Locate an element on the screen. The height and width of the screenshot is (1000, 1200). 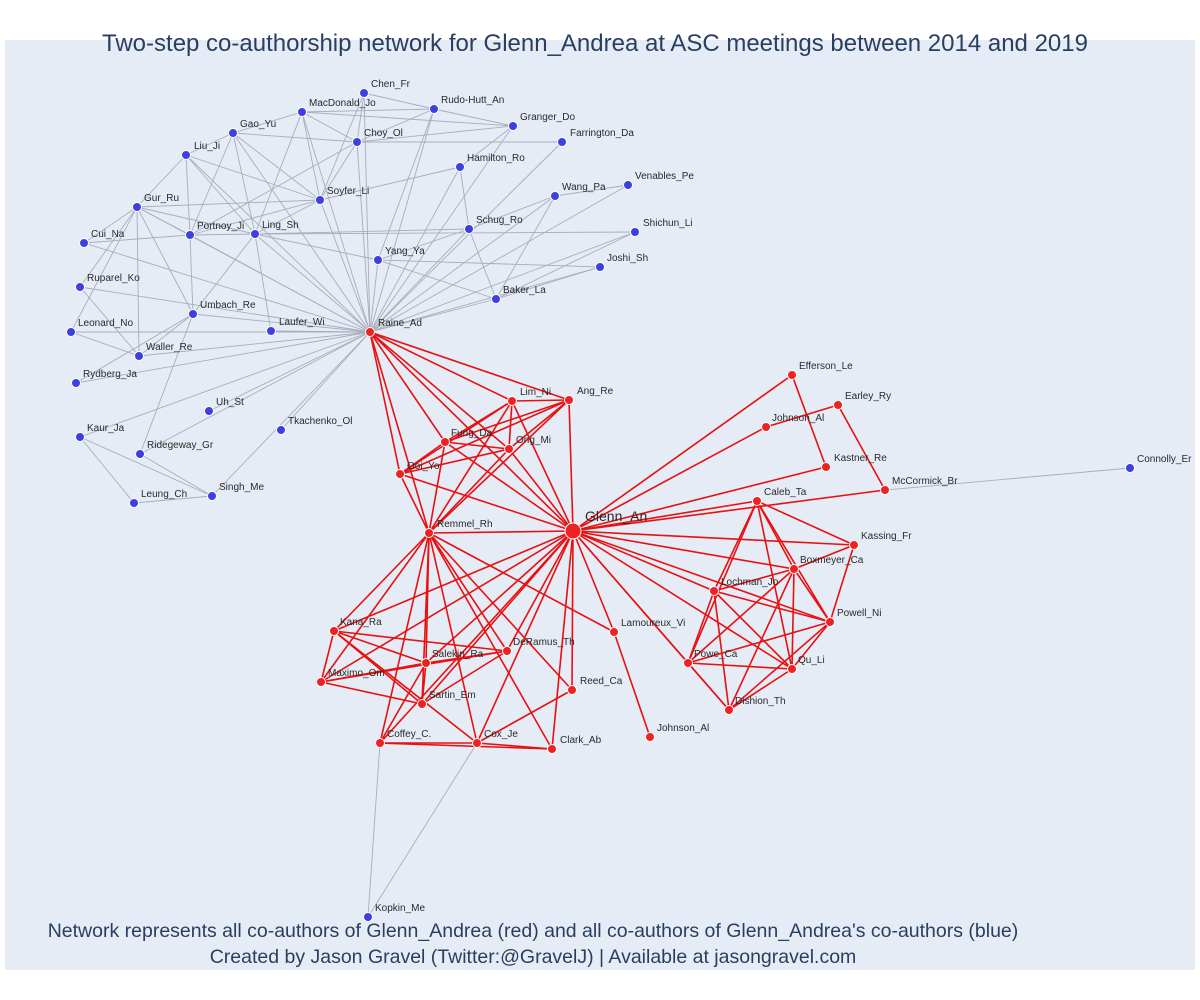
edge-singh-me-leung-ch is located at coordinates (173, 499).